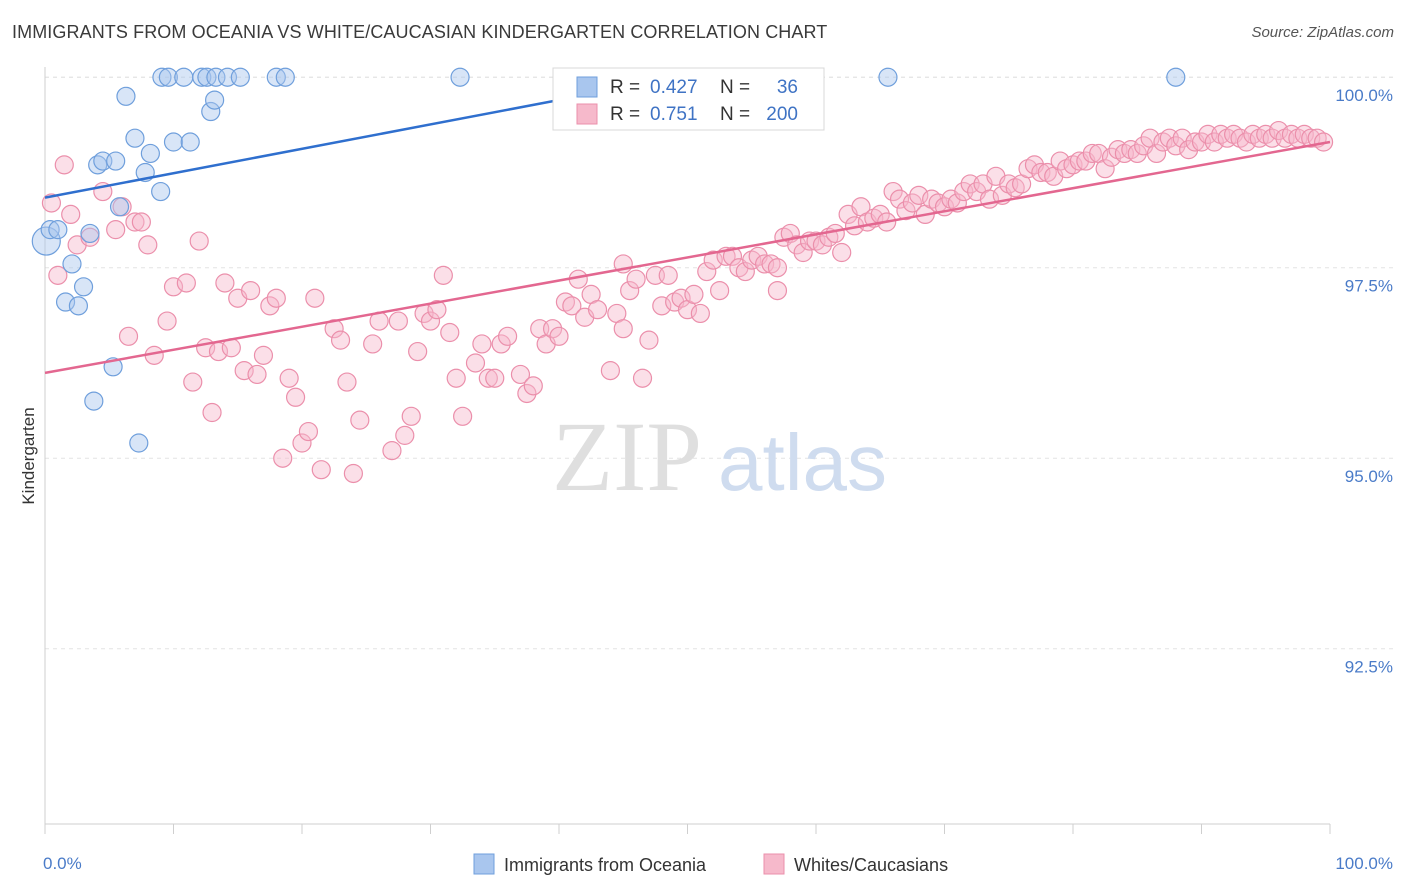 This screenshot has width=1406, height=892. What do you see at coordinates (1369, 476) in the screenshot?
I see `y-tick-label: 95.0%` at bounding box center [1369, 476].